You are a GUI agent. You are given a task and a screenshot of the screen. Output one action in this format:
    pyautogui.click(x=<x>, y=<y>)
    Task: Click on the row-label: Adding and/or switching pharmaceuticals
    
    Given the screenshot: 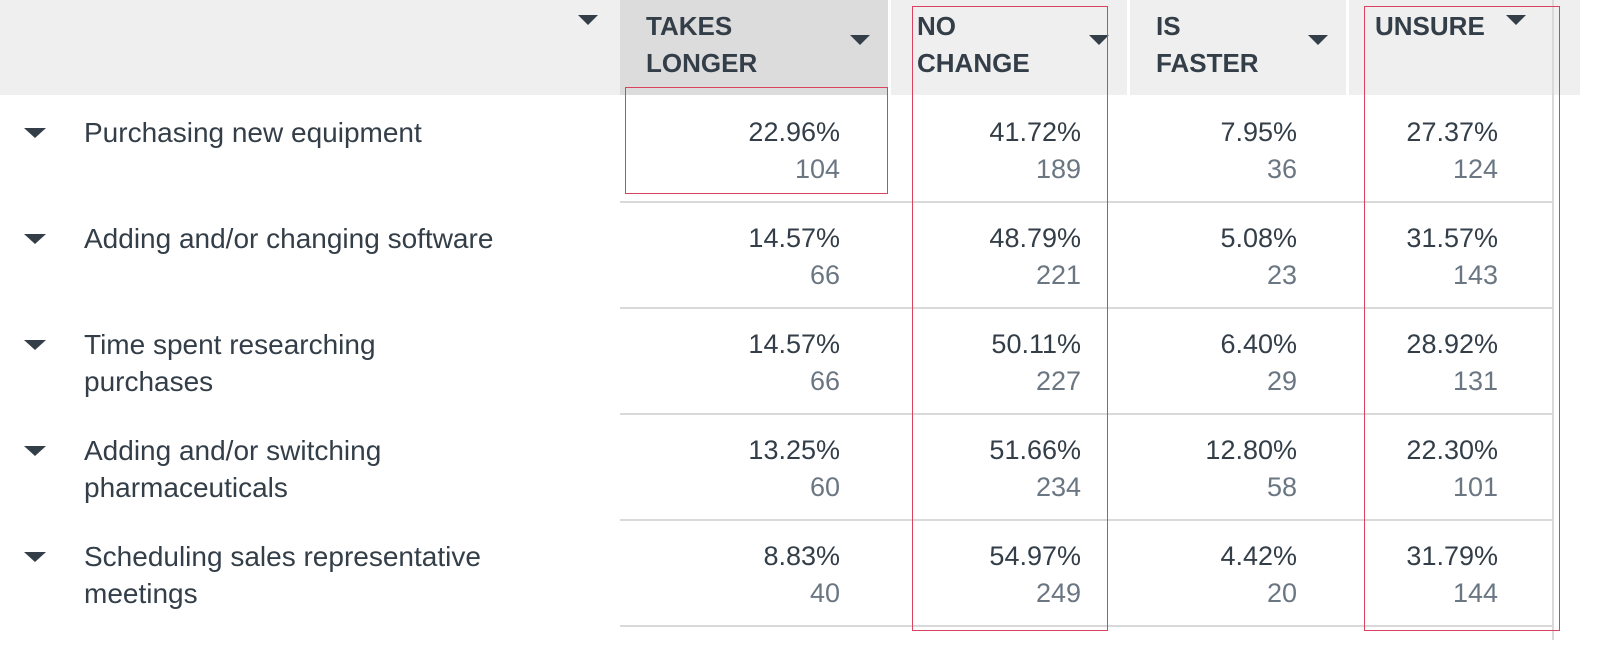 What is the action you would take?
    pyautogui.click(x=233, y=469)
    